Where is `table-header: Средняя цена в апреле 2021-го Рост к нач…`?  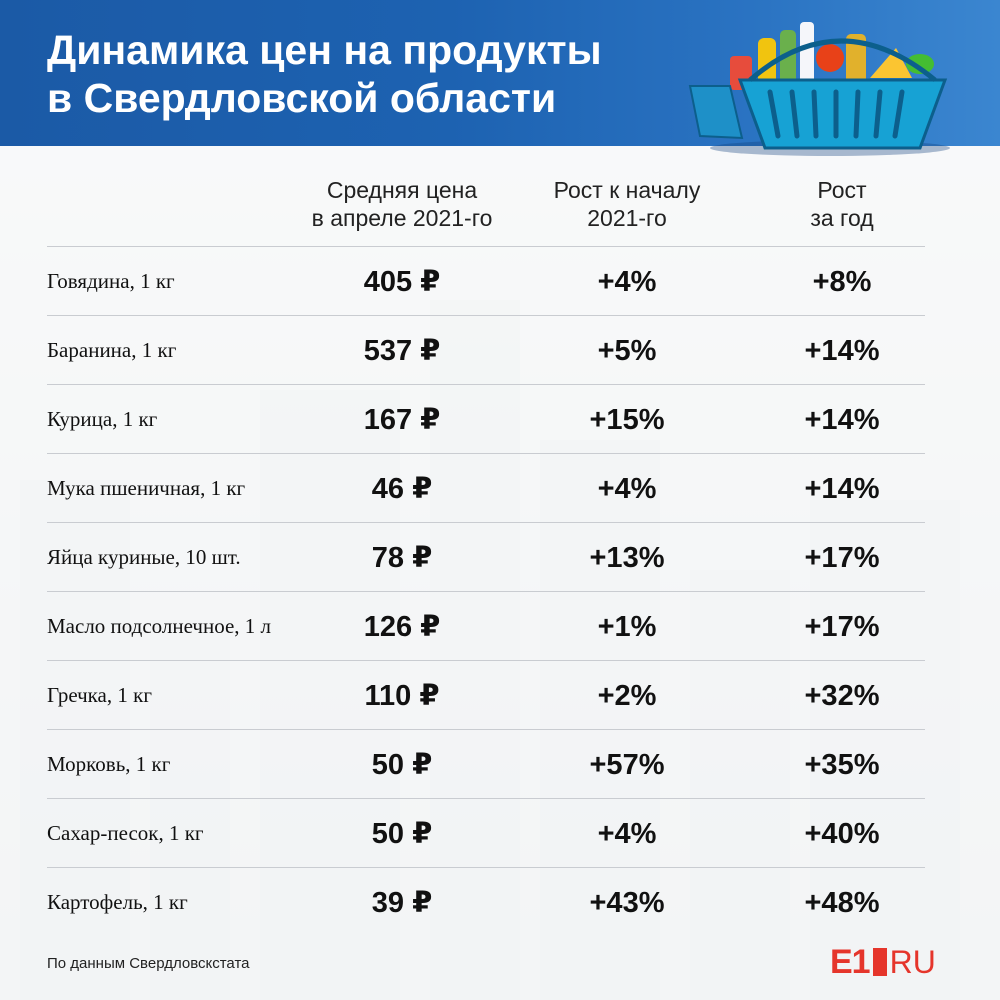 table-header: Средняя цена в апреле 2021-го Рост к нач… is located at coordinates (486, 208).